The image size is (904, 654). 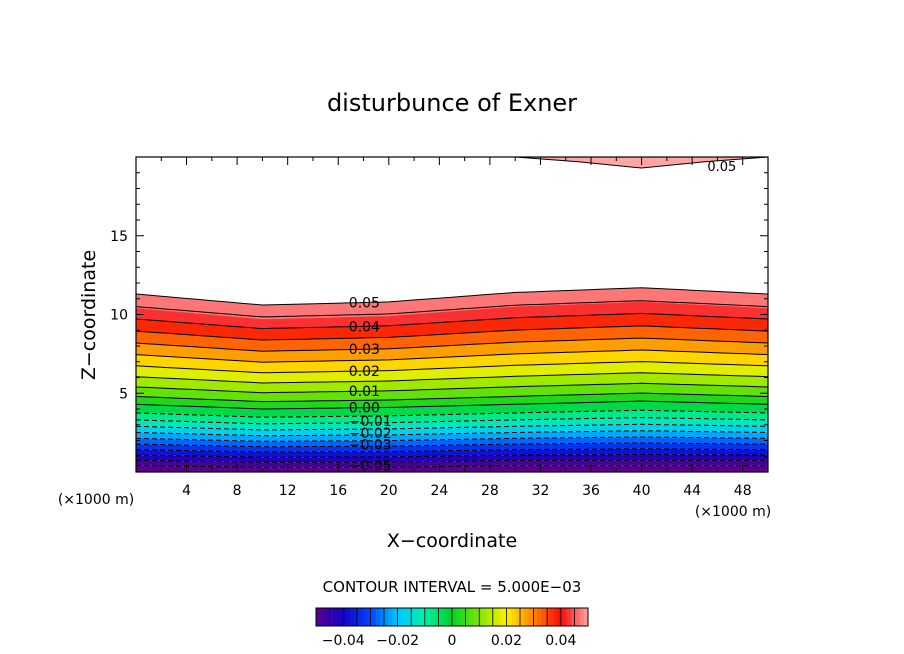 I want to click on colorbar, so click(x=452, y=617).